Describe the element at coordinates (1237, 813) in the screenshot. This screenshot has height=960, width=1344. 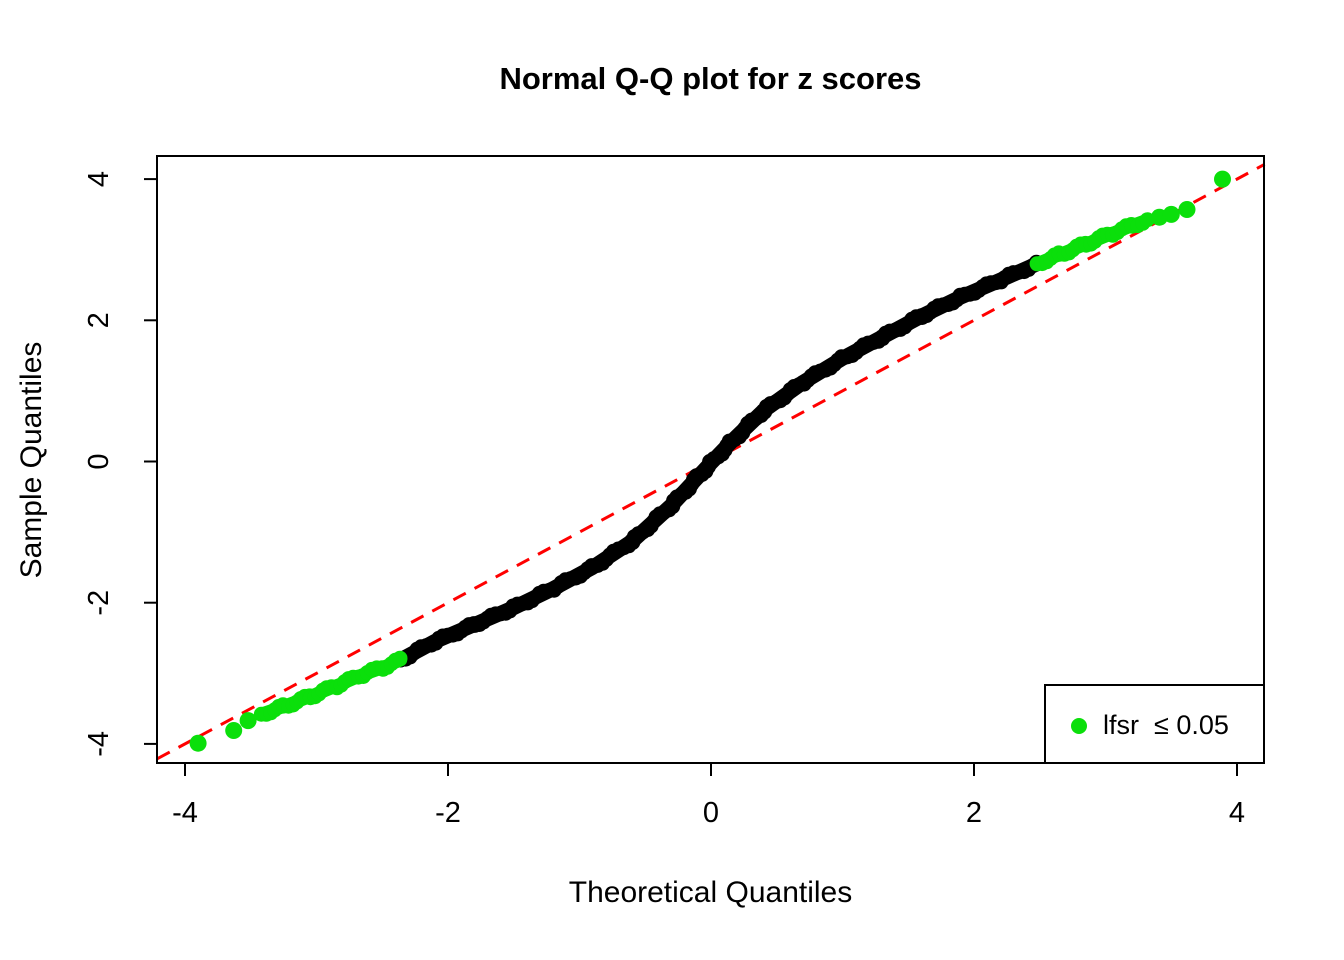
I see `x-tick-label: 4` at that location.